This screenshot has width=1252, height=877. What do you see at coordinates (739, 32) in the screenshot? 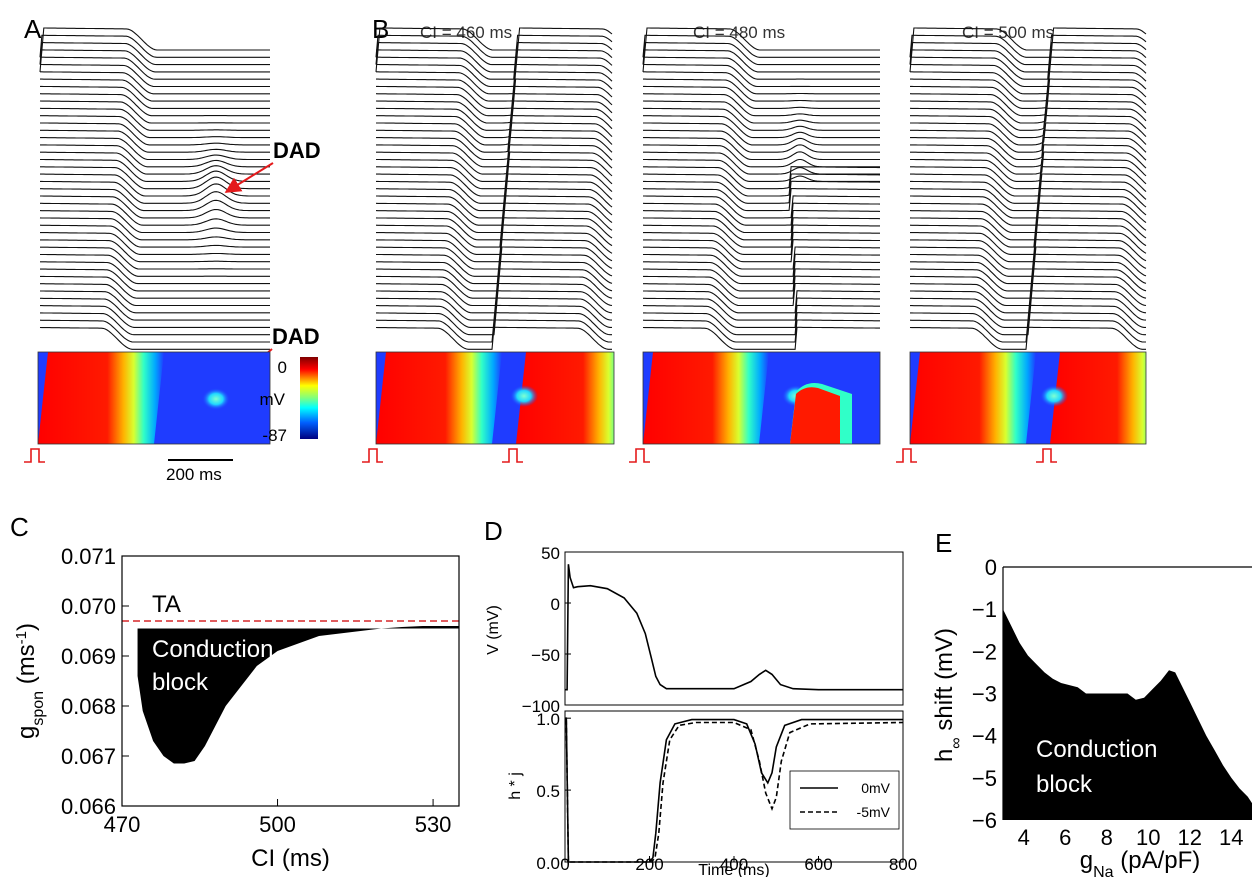
I see `ci-title-480: CI = 480 ms` at bounding box center [739, 32].